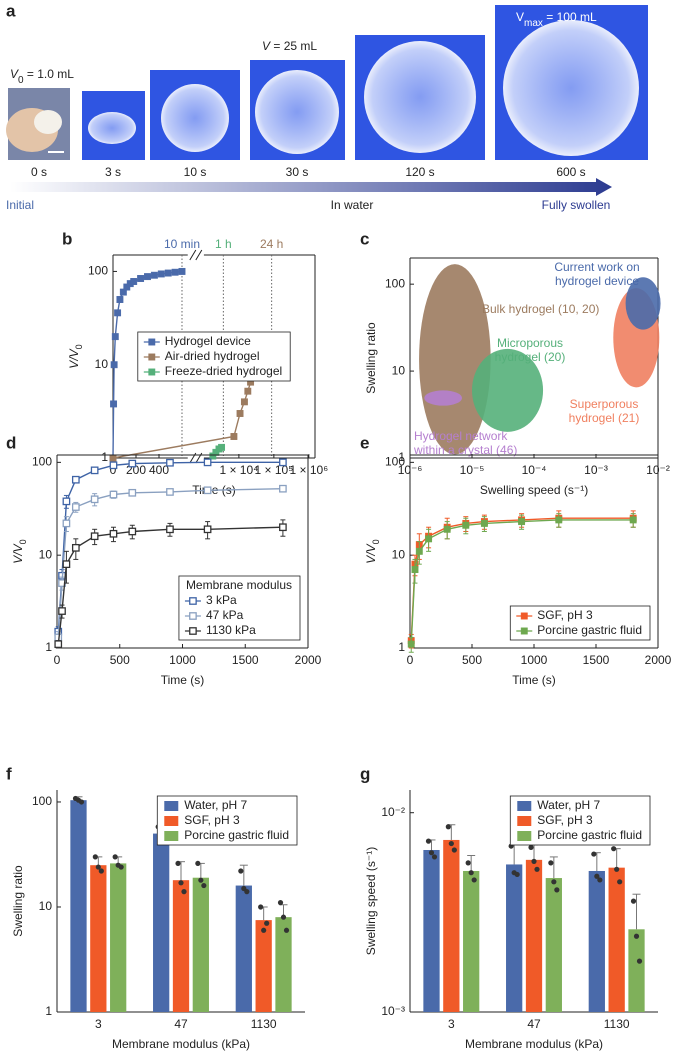 This screenshot has width=677, height=1061. I want to click on x-tick-label: 1130, so click(264, 1024).